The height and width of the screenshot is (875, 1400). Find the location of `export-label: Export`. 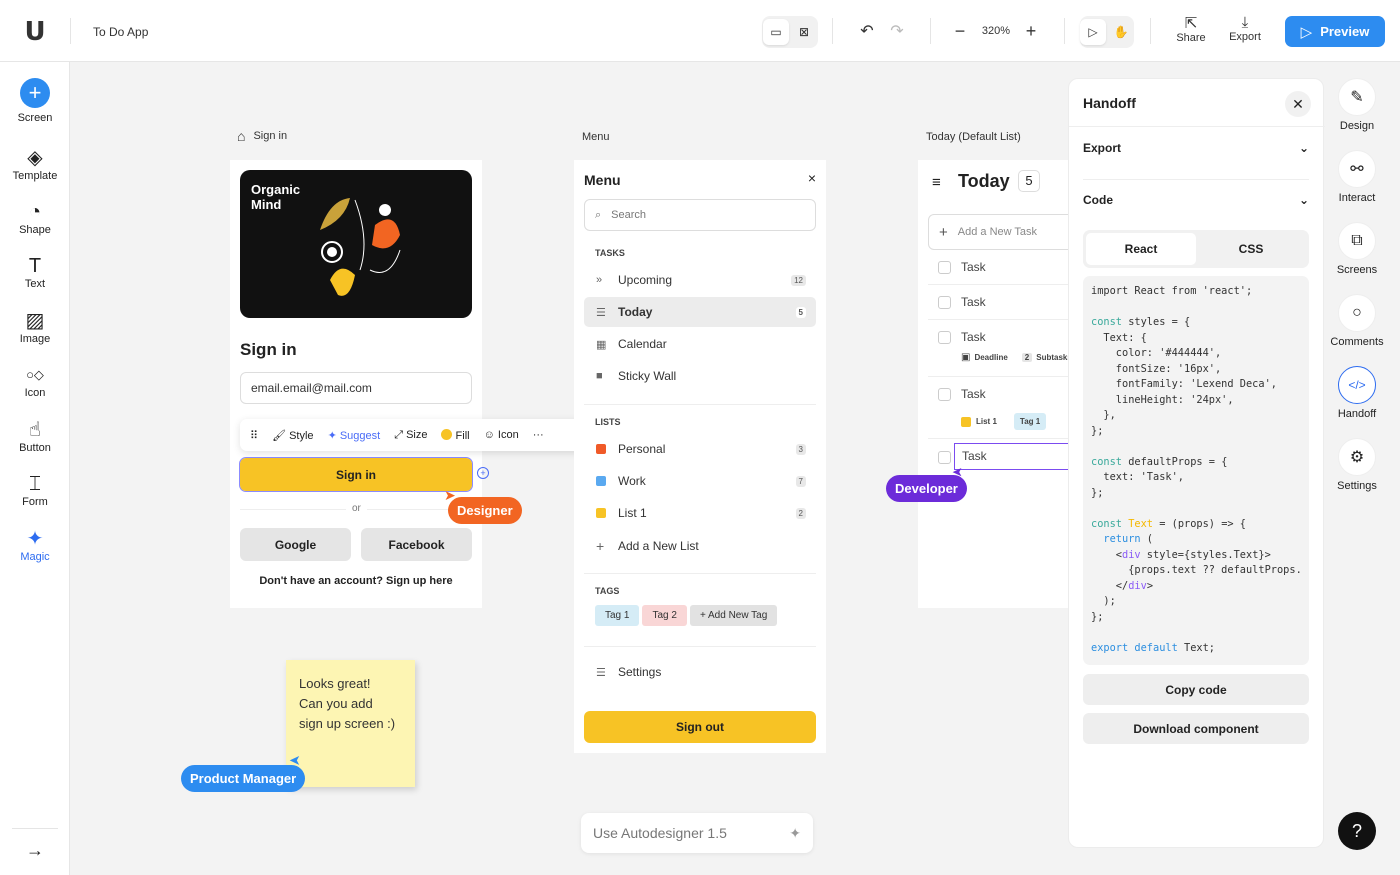

export-label: Export is located at coordinates (1245, 37).